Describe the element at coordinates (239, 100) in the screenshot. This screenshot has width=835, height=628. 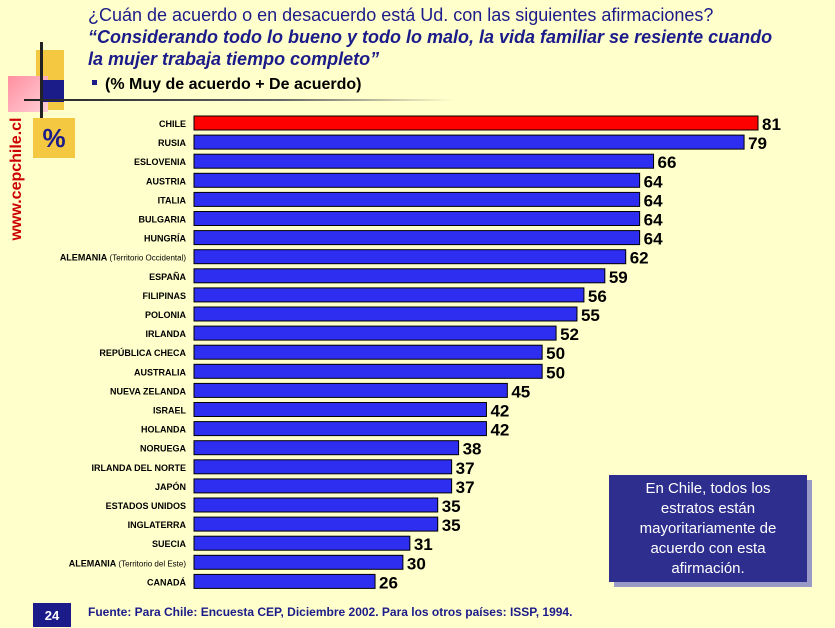
I see `header-divider` at that location.